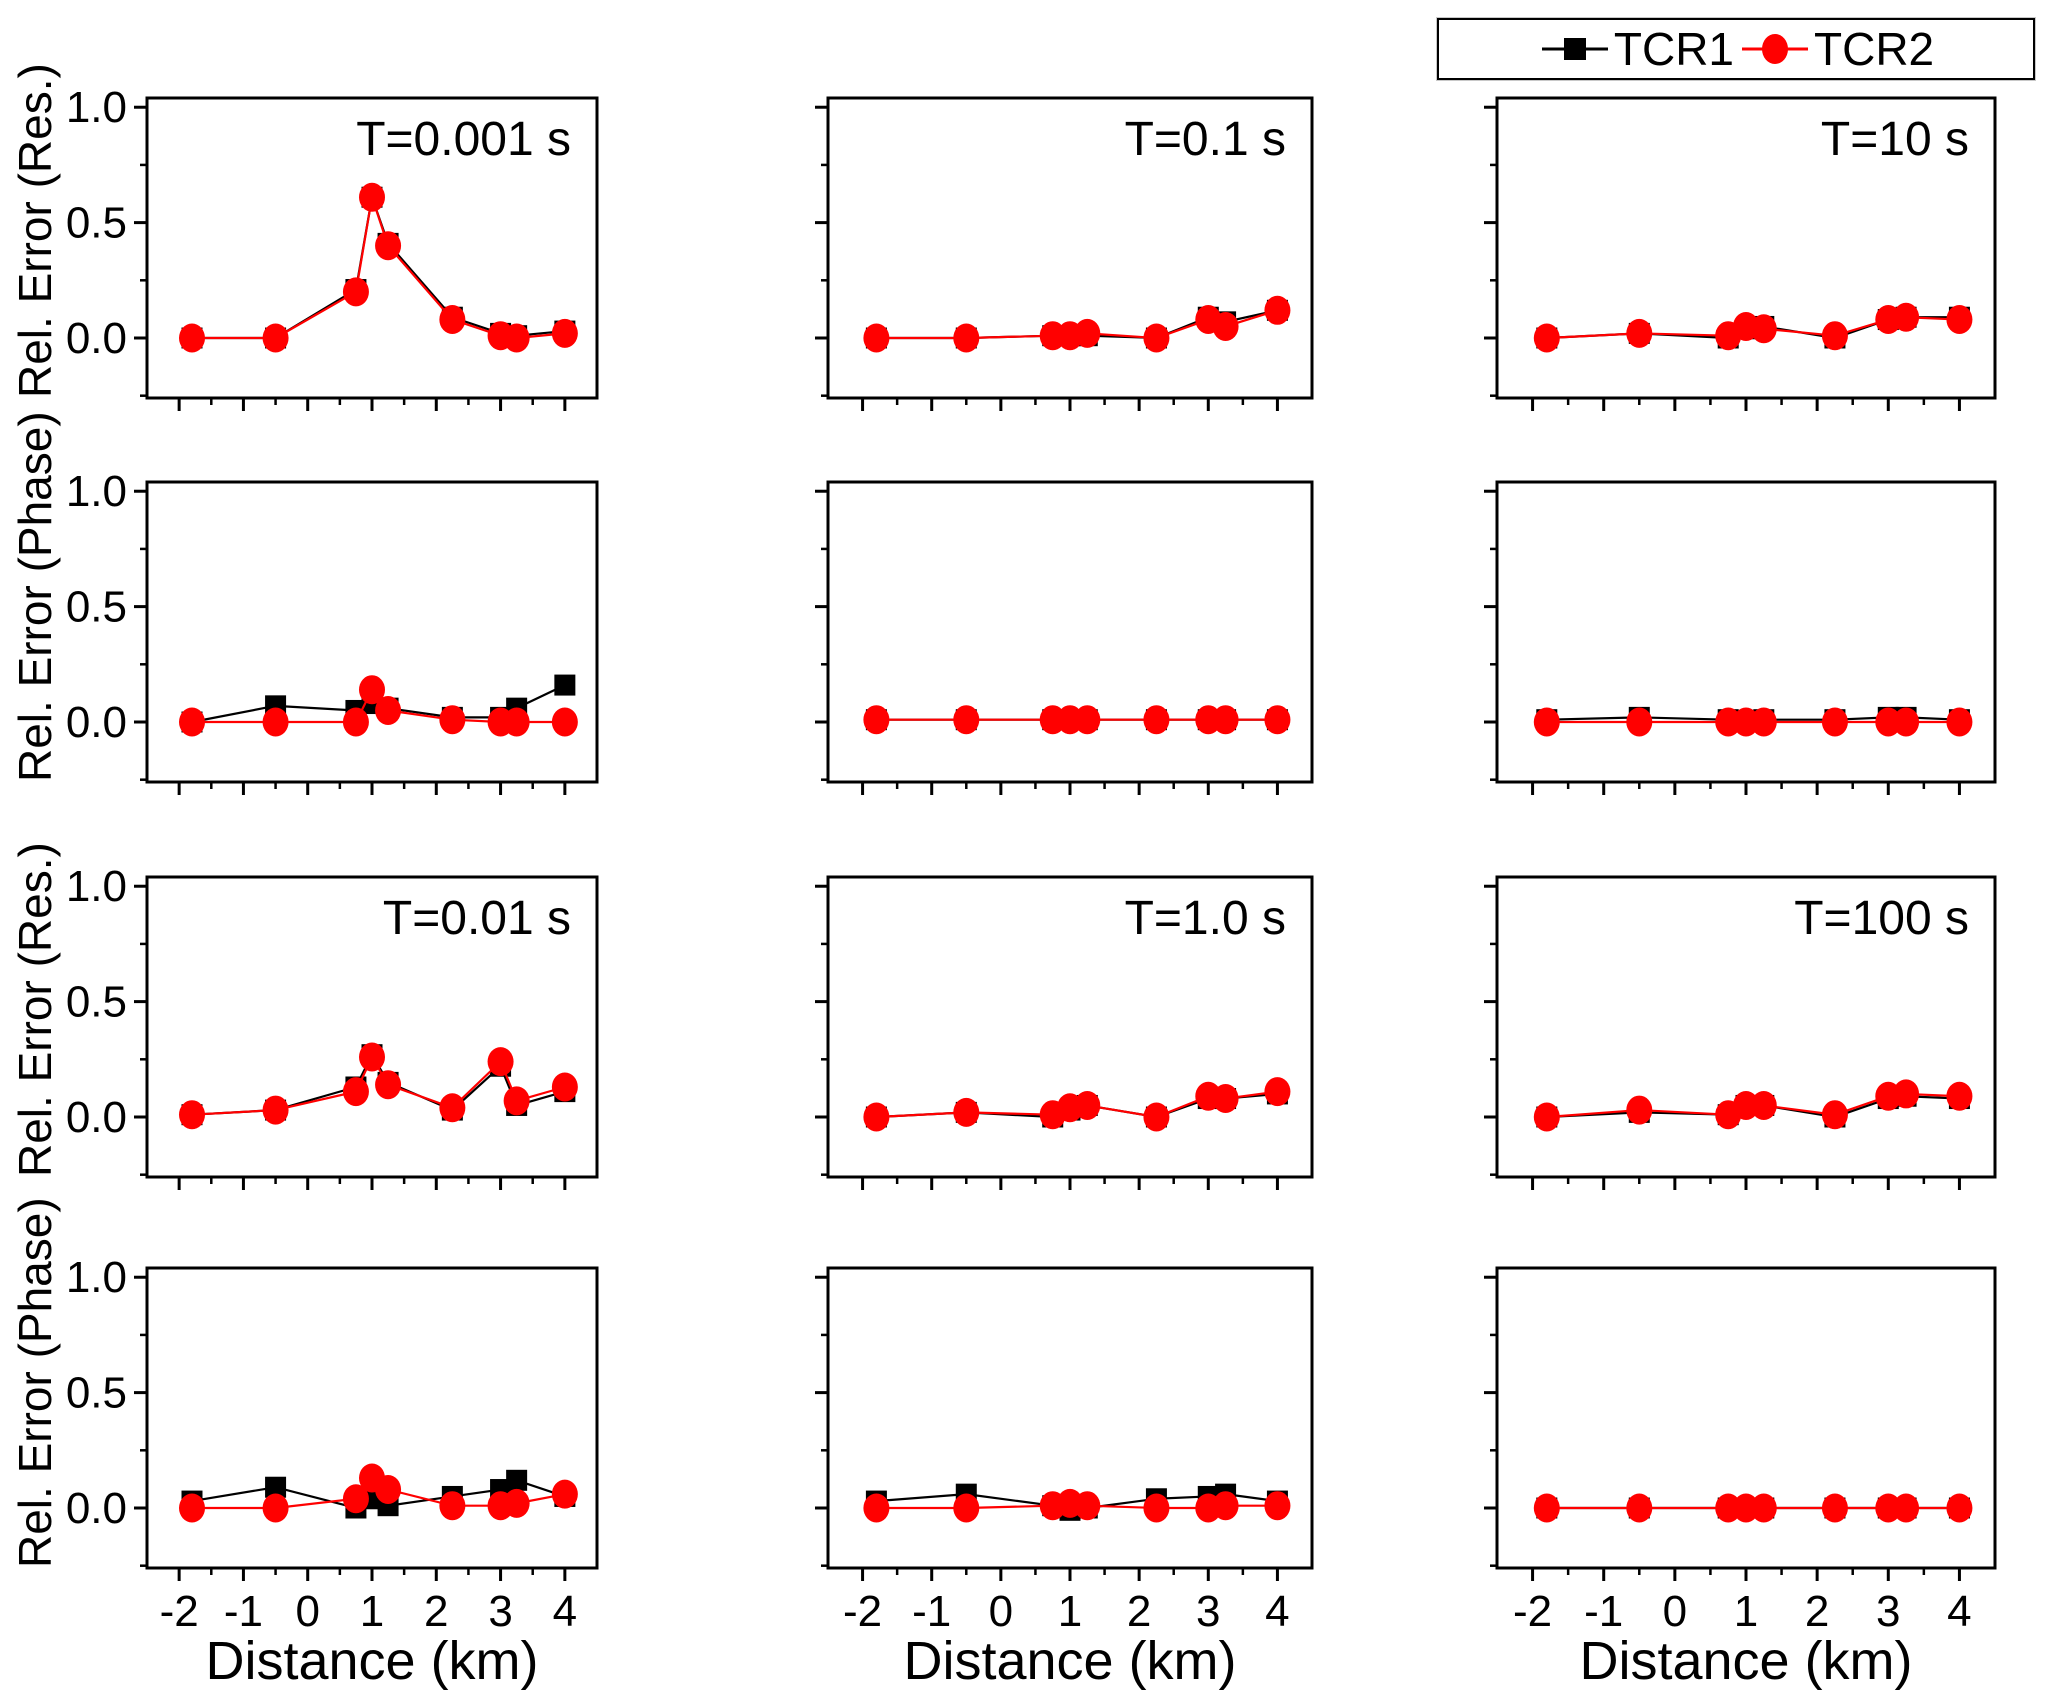  I want to click on x-tick-label: 0, so click(1001, 1611).